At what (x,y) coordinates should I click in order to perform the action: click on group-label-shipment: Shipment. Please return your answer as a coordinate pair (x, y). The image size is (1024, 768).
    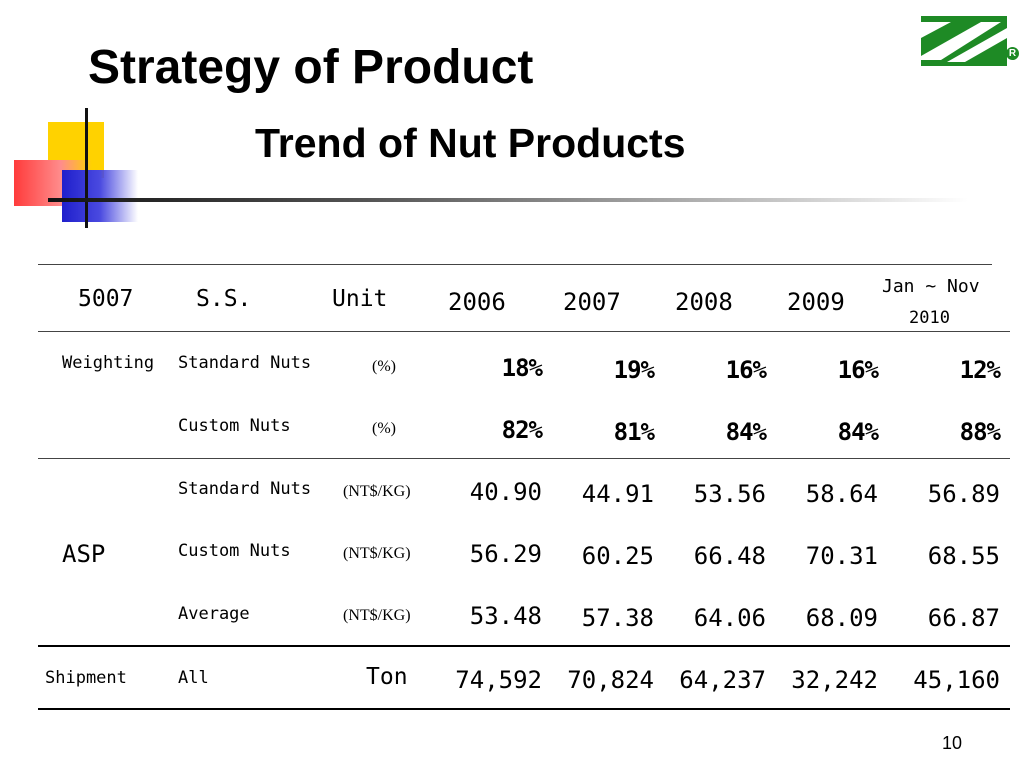
    Looking at the image, I should click on (86, 678).